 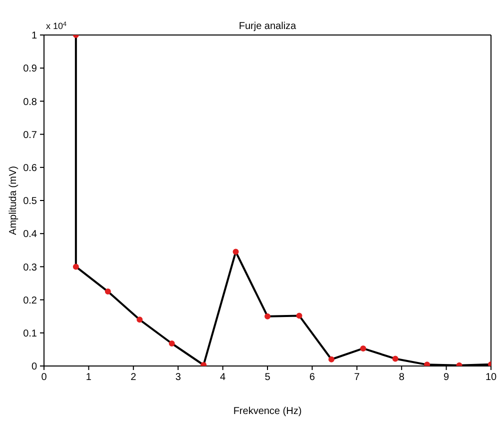 I want to click on x-tick-label: 10, so click(x=491, y=378).